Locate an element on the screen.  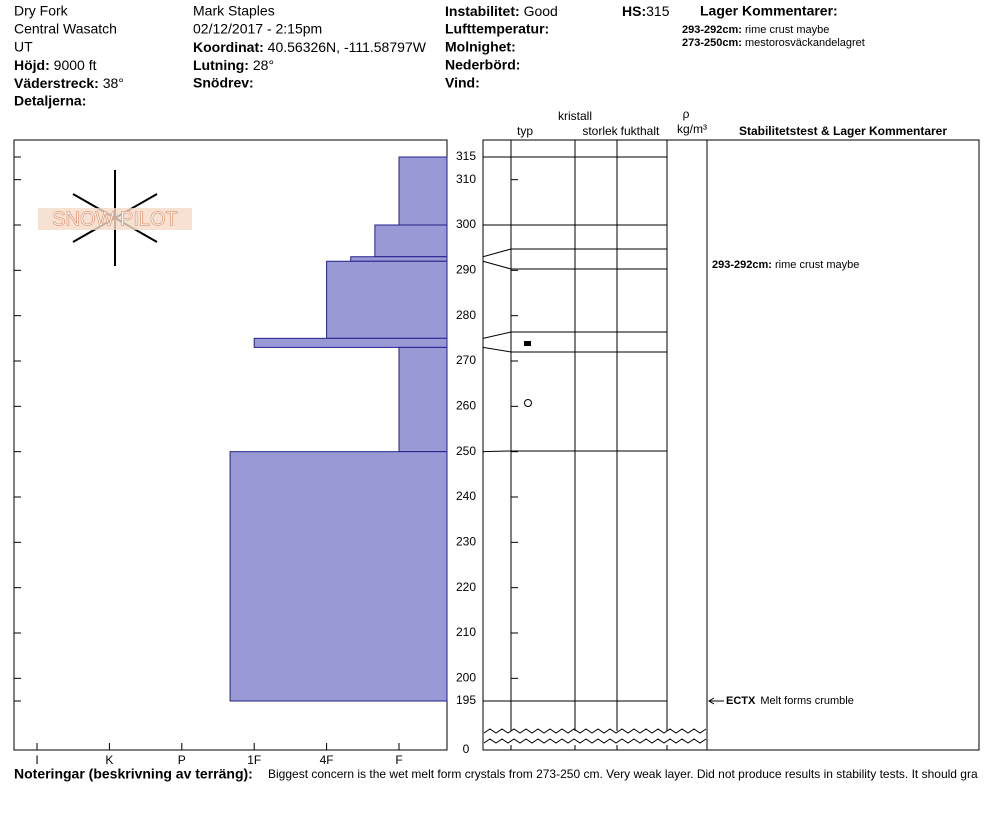
text: Melt forms crumble is located at coordinates (807, 701).